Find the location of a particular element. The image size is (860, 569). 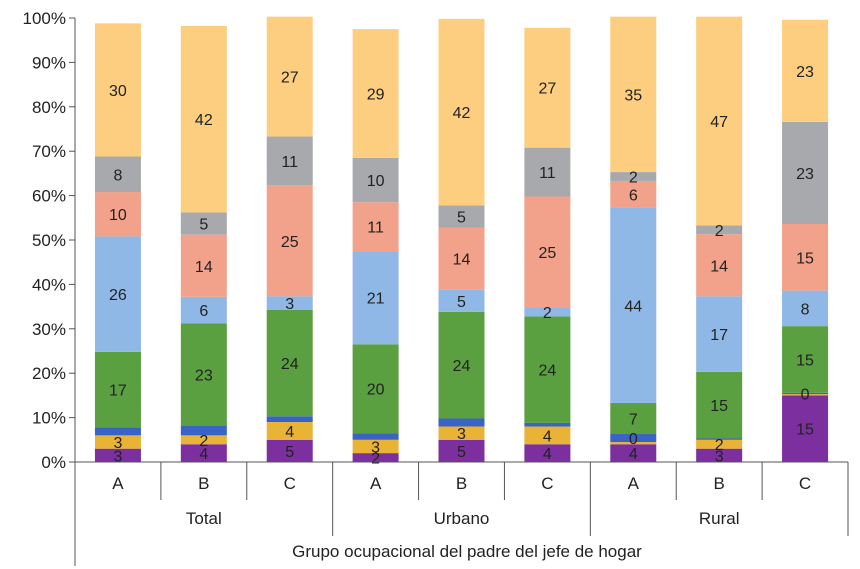

data-label: 30 is located at coordinates (118, 91).